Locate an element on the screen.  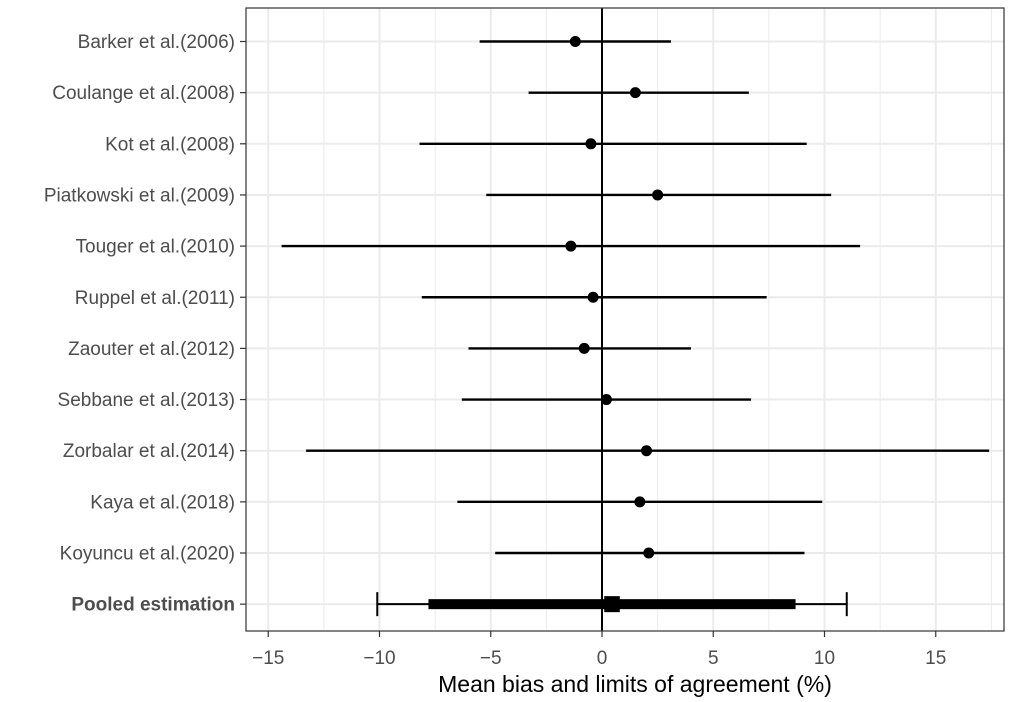
study-label: Barker et al.(2006) is located at coordinates (156, 42).